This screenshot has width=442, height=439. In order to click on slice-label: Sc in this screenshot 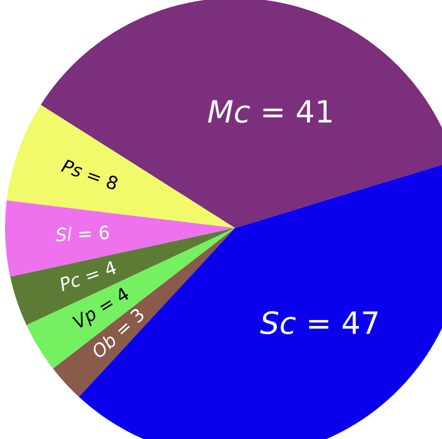, I will do `click(278, 322)`.